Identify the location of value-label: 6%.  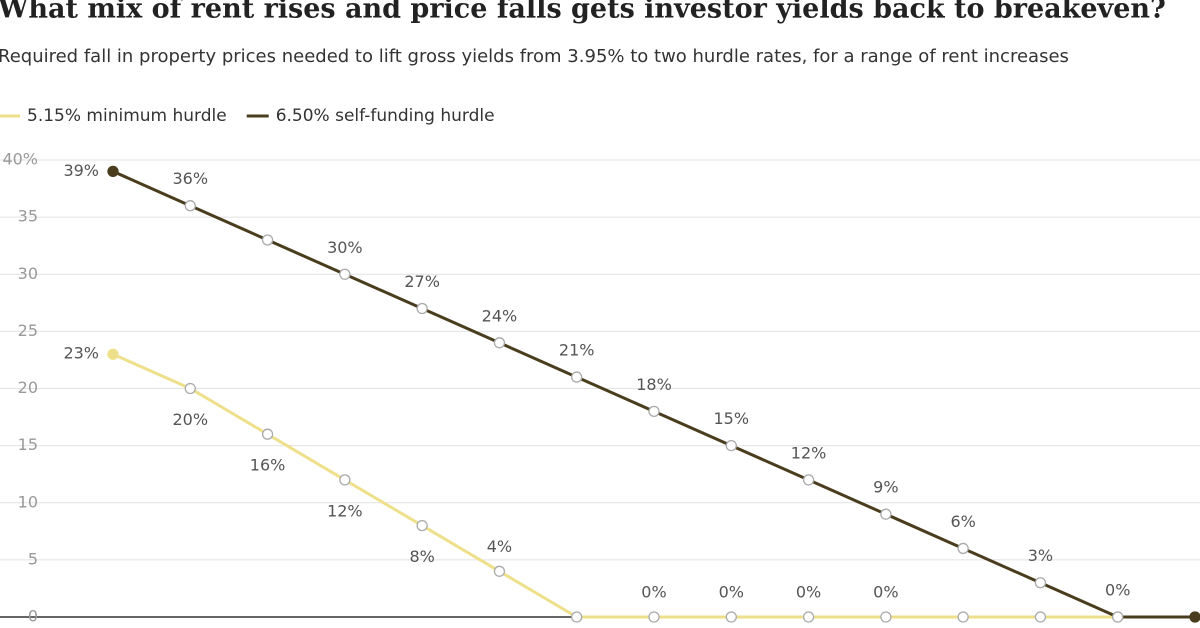
(962, 521).